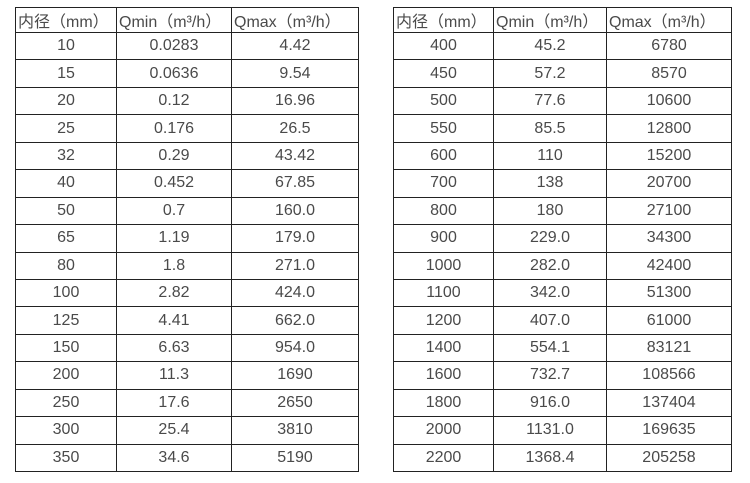 This screenshot has width=750, height=483. I want to click on table-cell: 1600, so click(443, 375).